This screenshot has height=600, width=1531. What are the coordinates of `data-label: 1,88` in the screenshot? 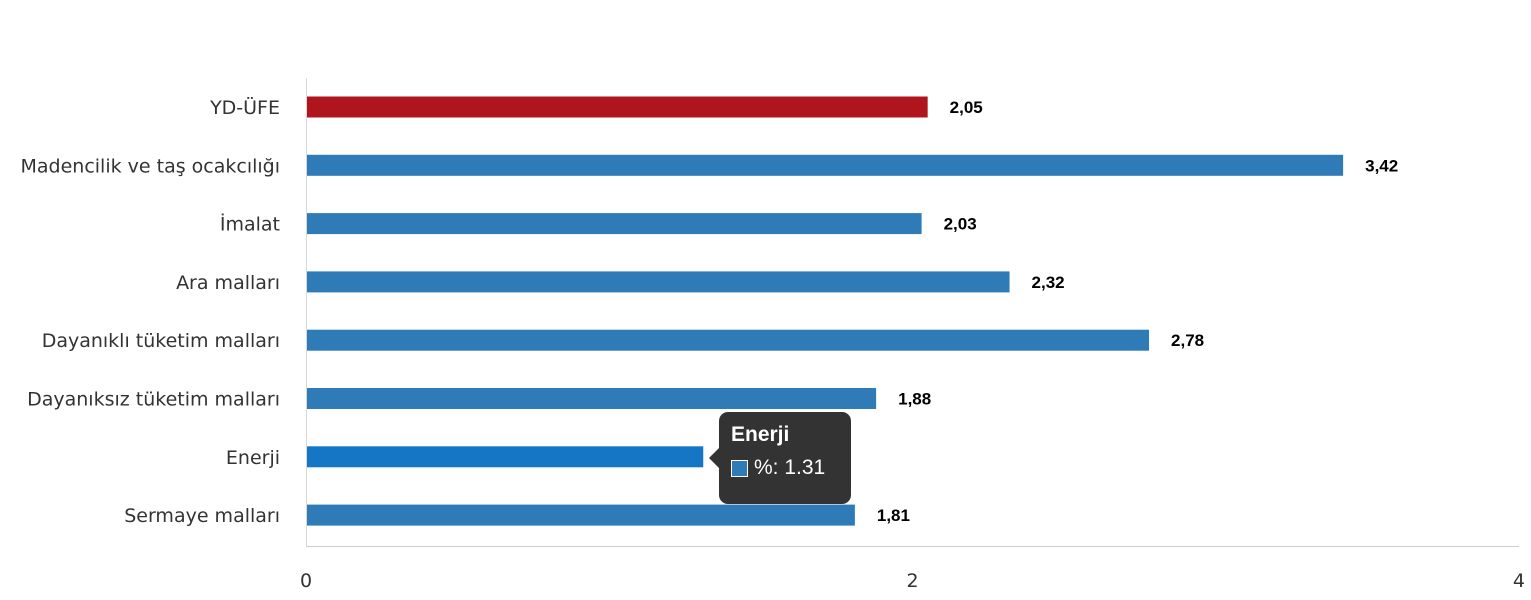 It's located at (914, 399).